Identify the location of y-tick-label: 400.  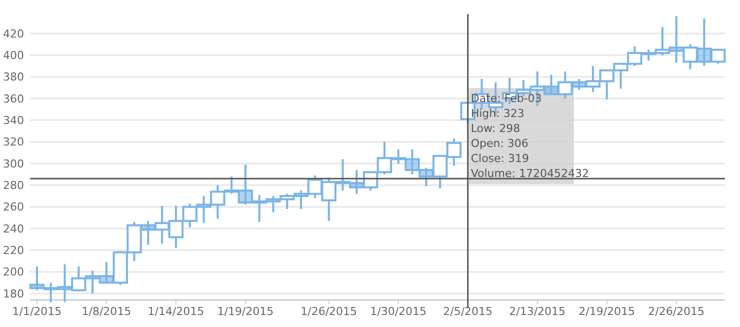
(13, 55).